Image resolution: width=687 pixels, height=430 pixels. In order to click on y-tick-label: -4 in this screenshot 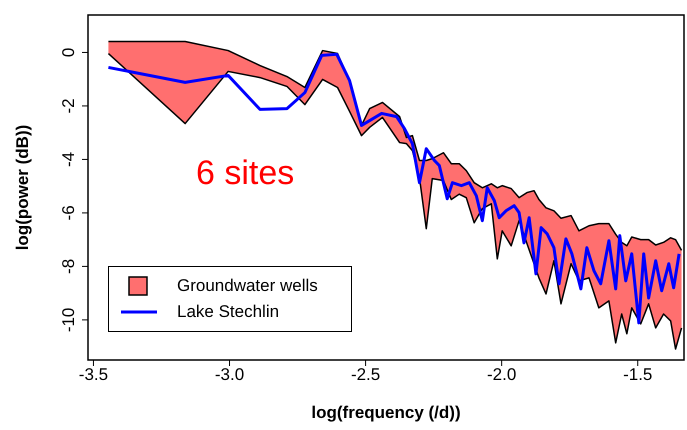, I will do `click(68, 159)`.